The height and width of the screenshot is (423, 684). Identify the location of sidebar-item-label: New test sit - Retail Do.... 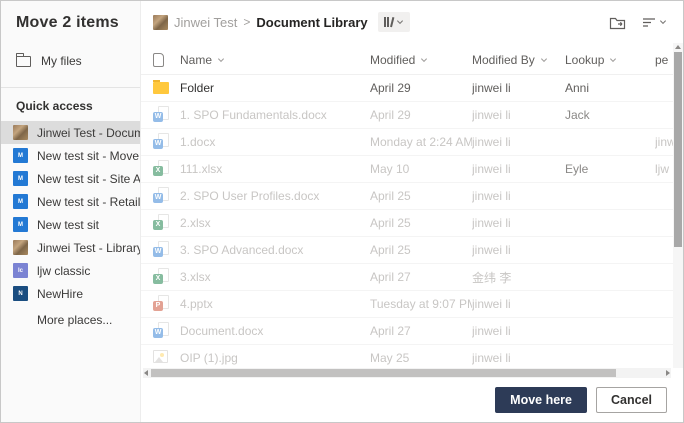
(88, 201).